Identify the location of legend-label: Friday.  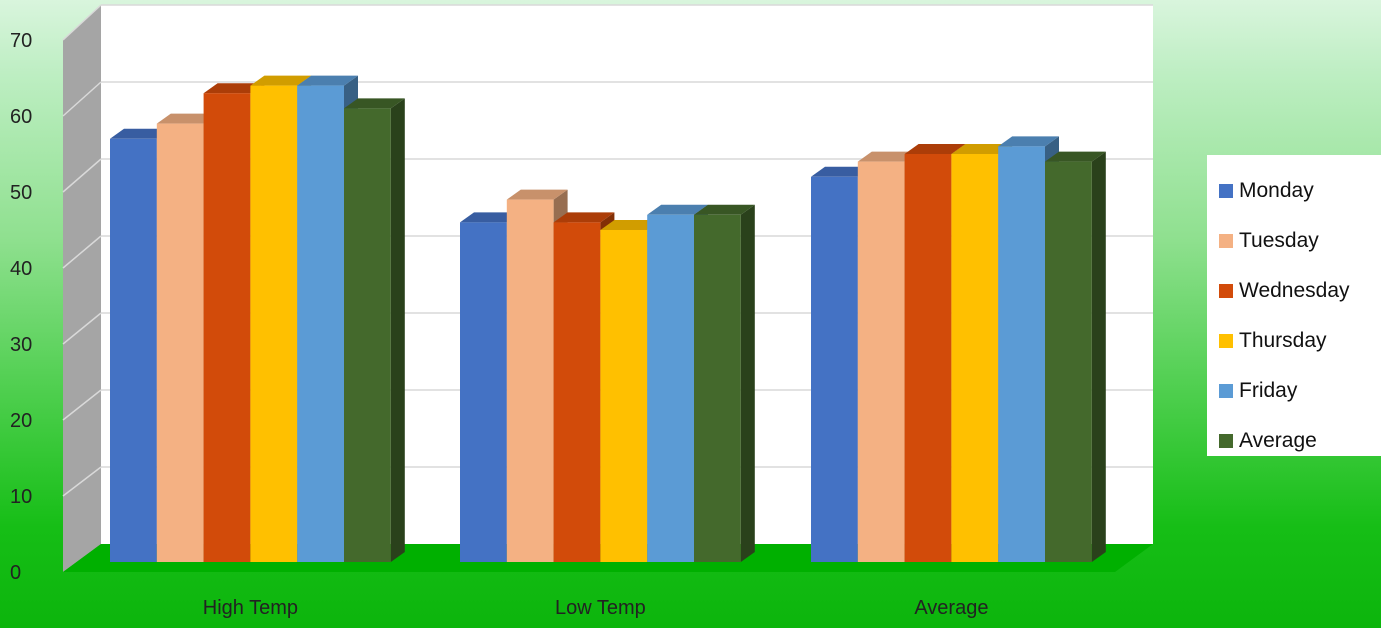
(1268, 390).